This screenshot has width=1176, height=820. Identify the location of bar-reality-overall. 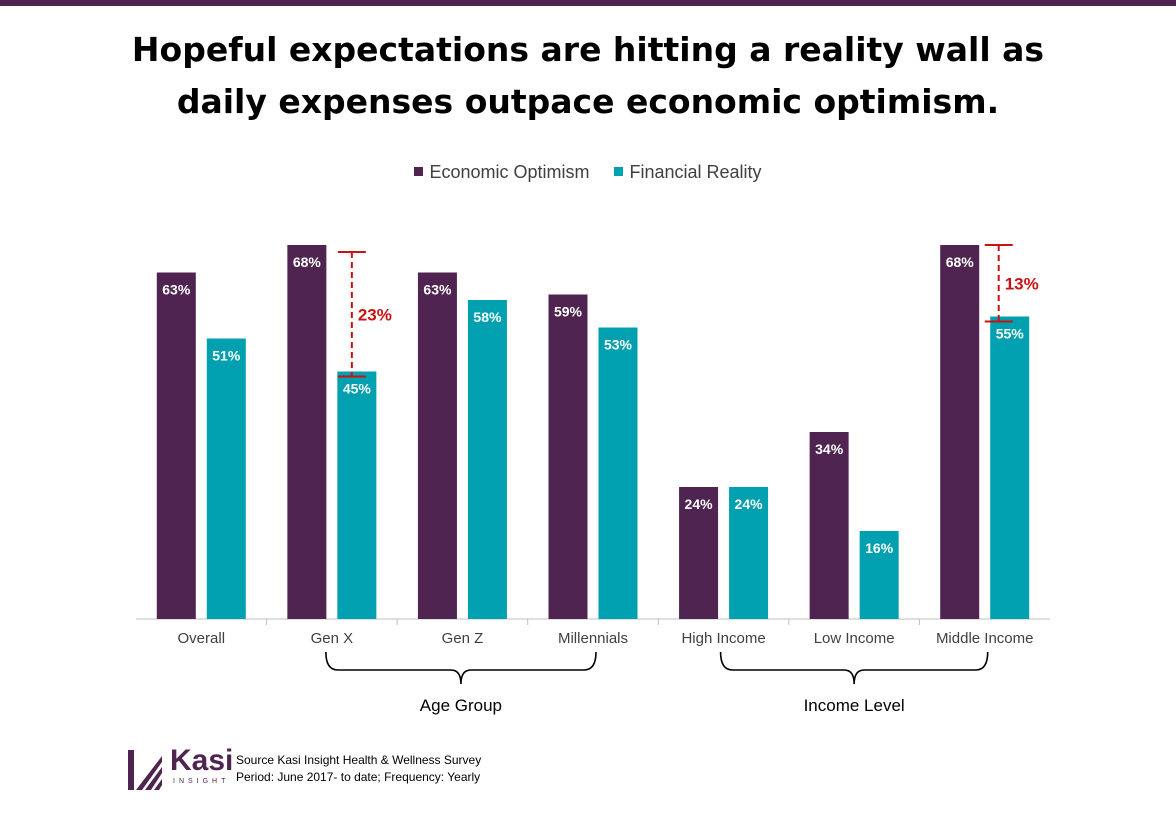
(226, 478).